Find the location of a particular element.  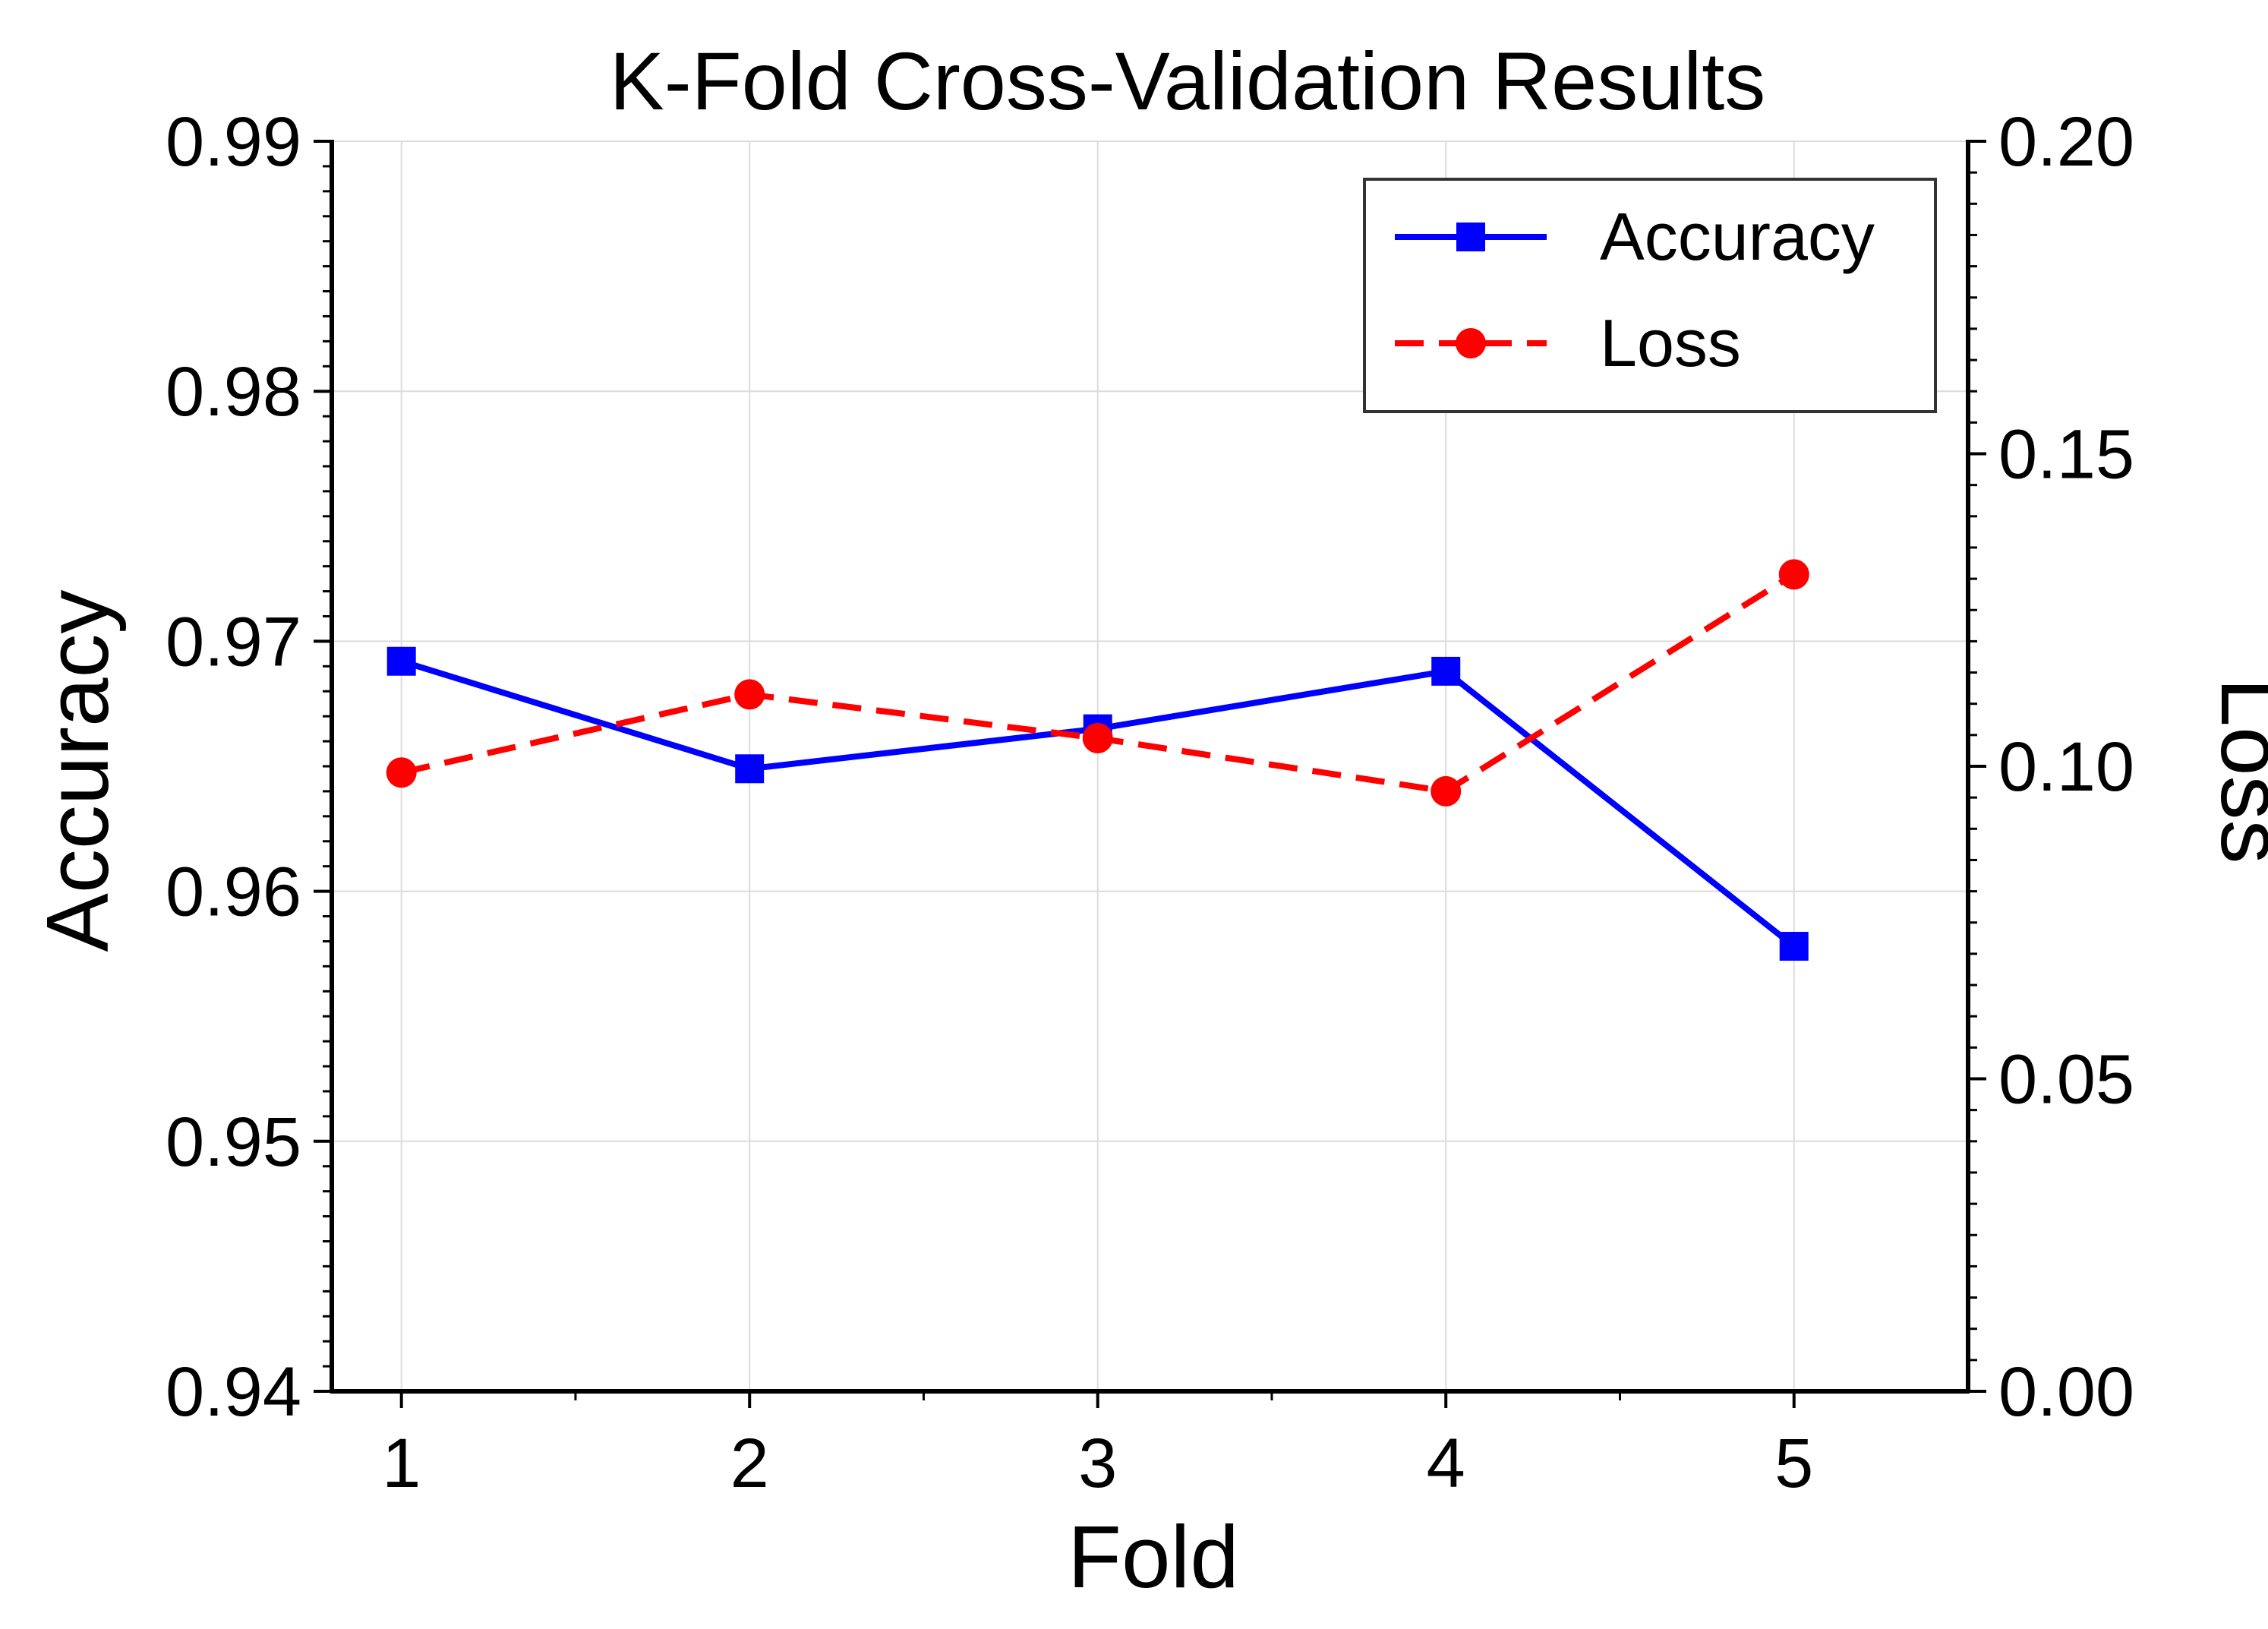

legend-box is located at coordinates (1650, 295).